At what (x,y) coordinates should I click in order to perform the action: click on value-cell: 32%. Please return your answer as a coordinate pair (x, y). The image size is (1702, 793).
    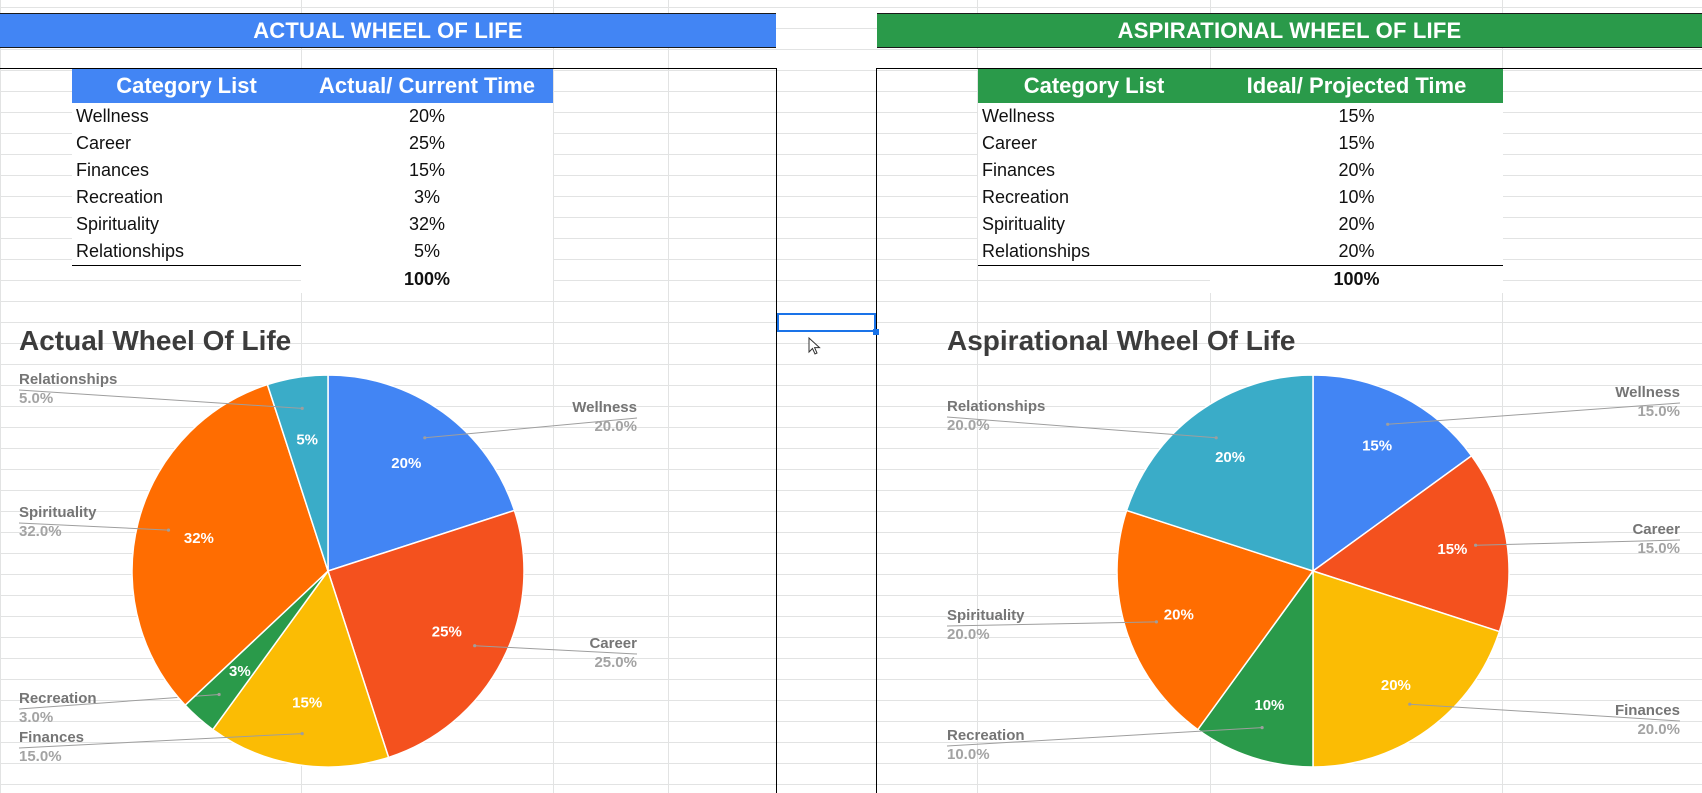
    Looking at the image, I should click on (427, 224).